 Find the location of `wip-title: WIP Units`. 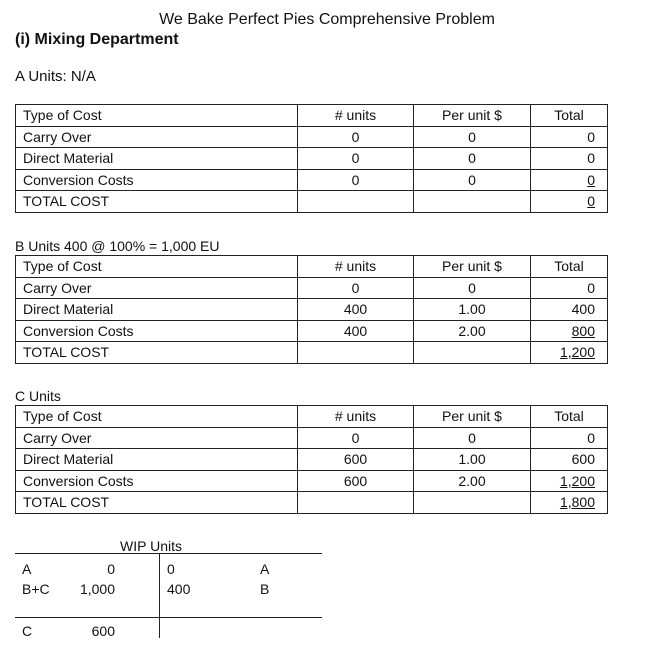

wip-title: WIP Units is located at coordinates (151, 546).